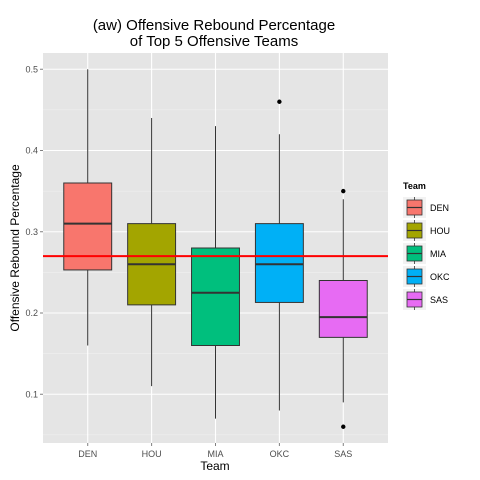 This screenshot has height=480, width=480. What do you see at coordinates (214, 25) in the screenshot?
I see `chart-title-line-1: (aw) Offensive Rebound Percentage` at bounding box center [214, 25].